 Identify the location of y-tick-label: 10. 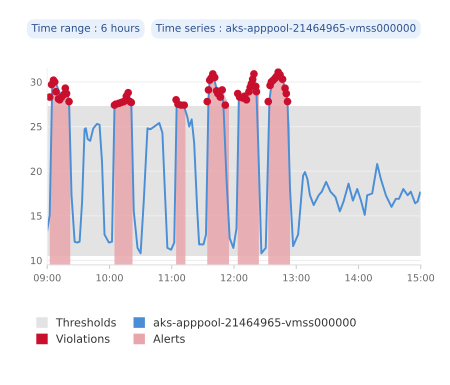
(36, 260).